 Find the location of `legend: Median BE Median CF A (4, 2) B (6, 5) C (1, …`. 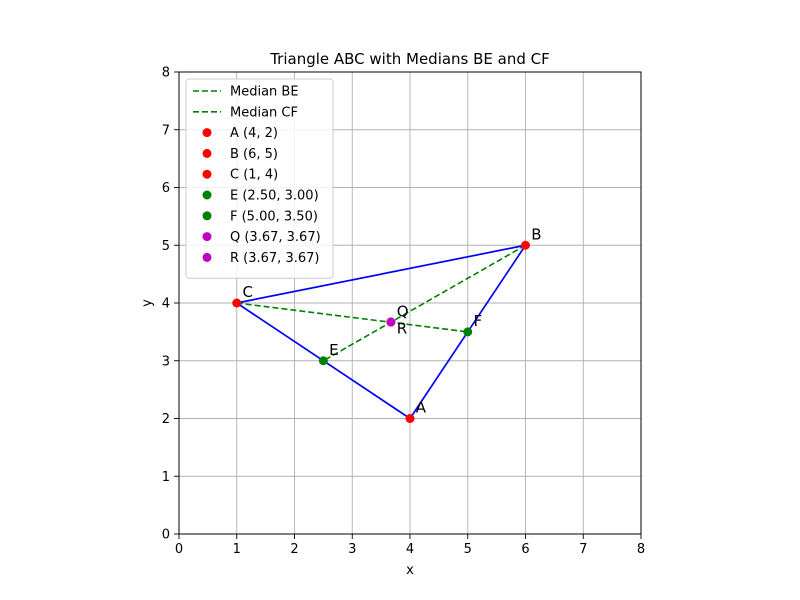

legend: Median BE Median CF A (4, 2) B (6, 5) C (1, … is located at coordinates (259, 178).